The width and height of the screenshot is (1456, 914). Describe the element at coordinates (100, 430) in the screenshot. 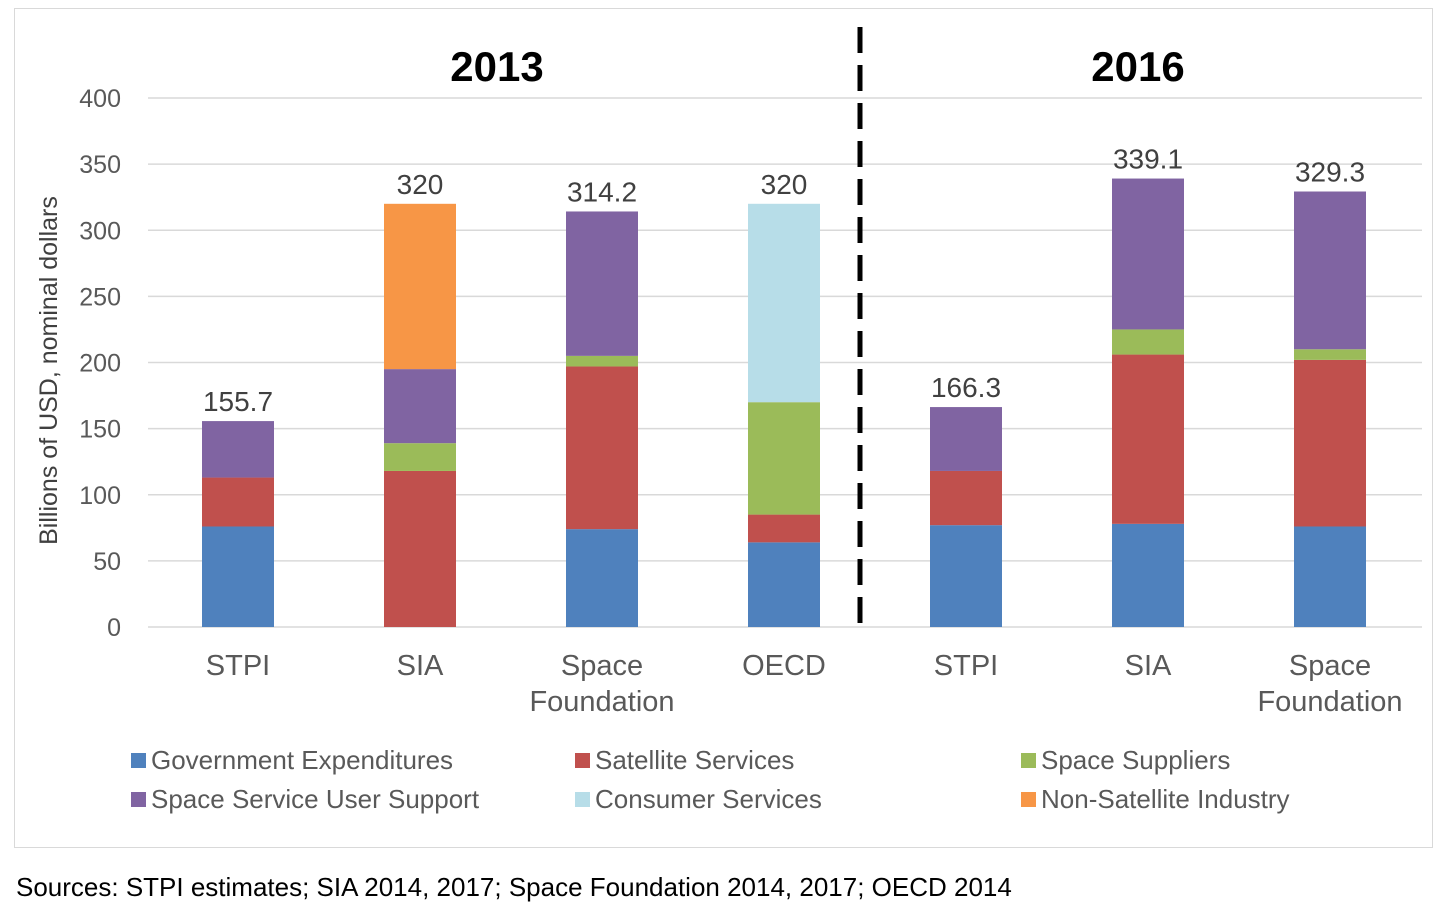

I see `y-tick-label: 150` at that location.